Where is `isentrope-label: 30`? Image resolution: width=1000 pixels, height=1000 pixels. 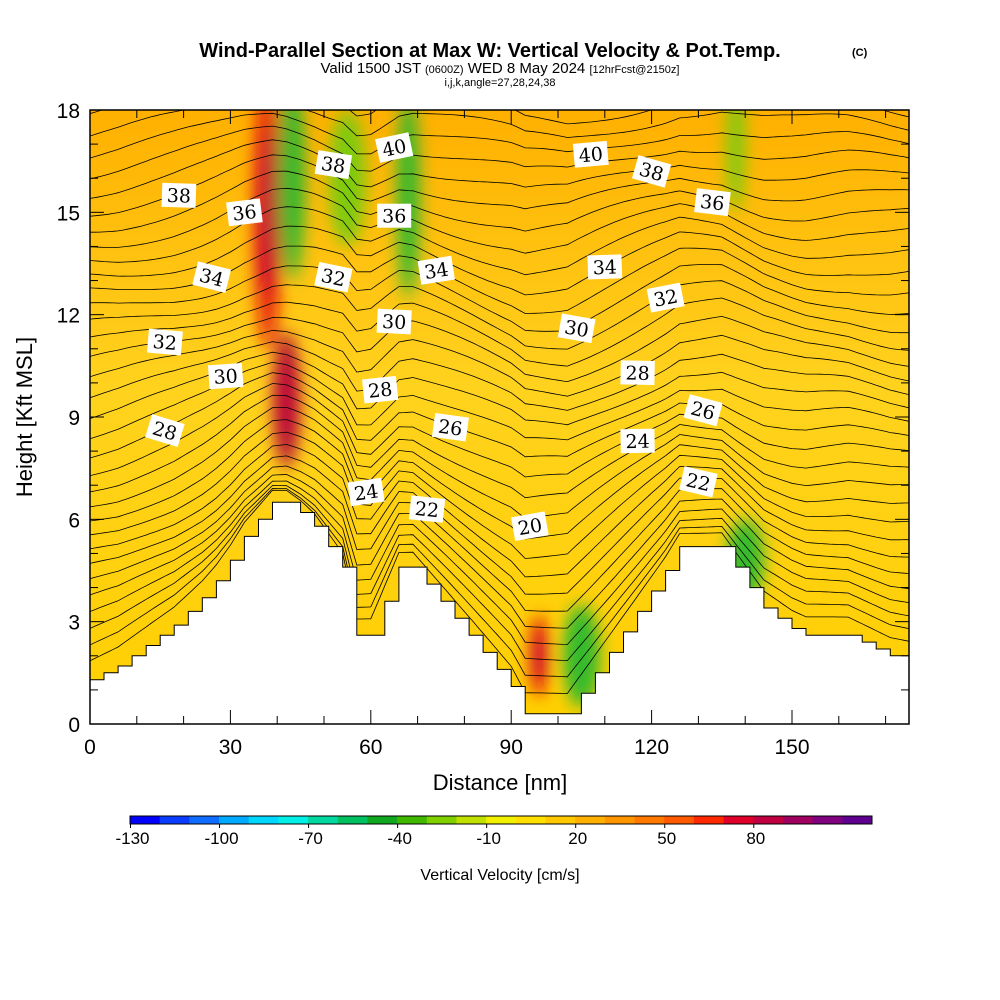 isentrope-label: 30 is located at coordinates (576, 328).